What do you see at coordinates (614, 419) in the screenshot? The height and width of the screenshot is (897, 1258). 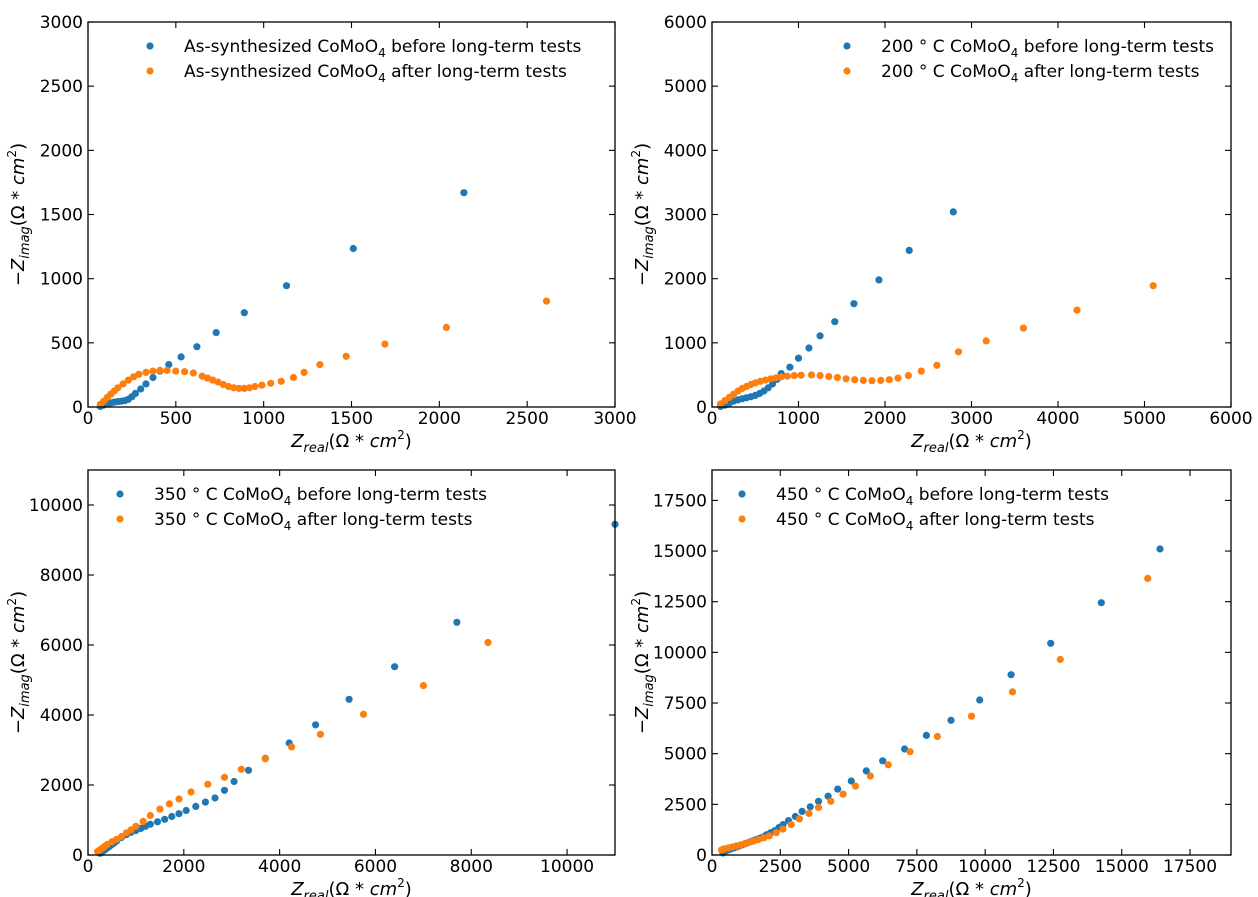 I see `x-tick-label: 3000` at bounding box center [614, 419].